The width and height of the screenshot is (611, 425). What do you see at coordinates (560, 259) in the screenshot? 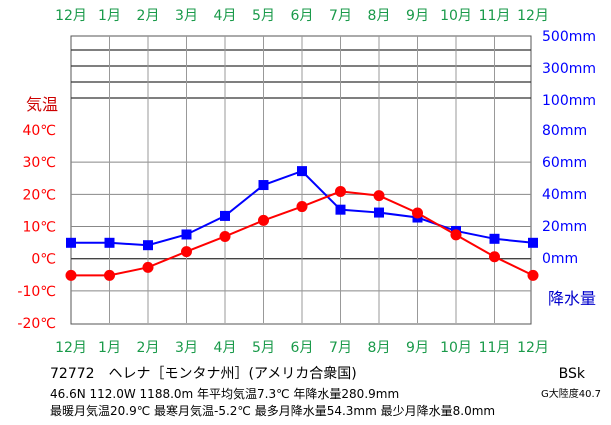
I see `precipitation-tick-label: 0mm` at bounding box center [560, 259].